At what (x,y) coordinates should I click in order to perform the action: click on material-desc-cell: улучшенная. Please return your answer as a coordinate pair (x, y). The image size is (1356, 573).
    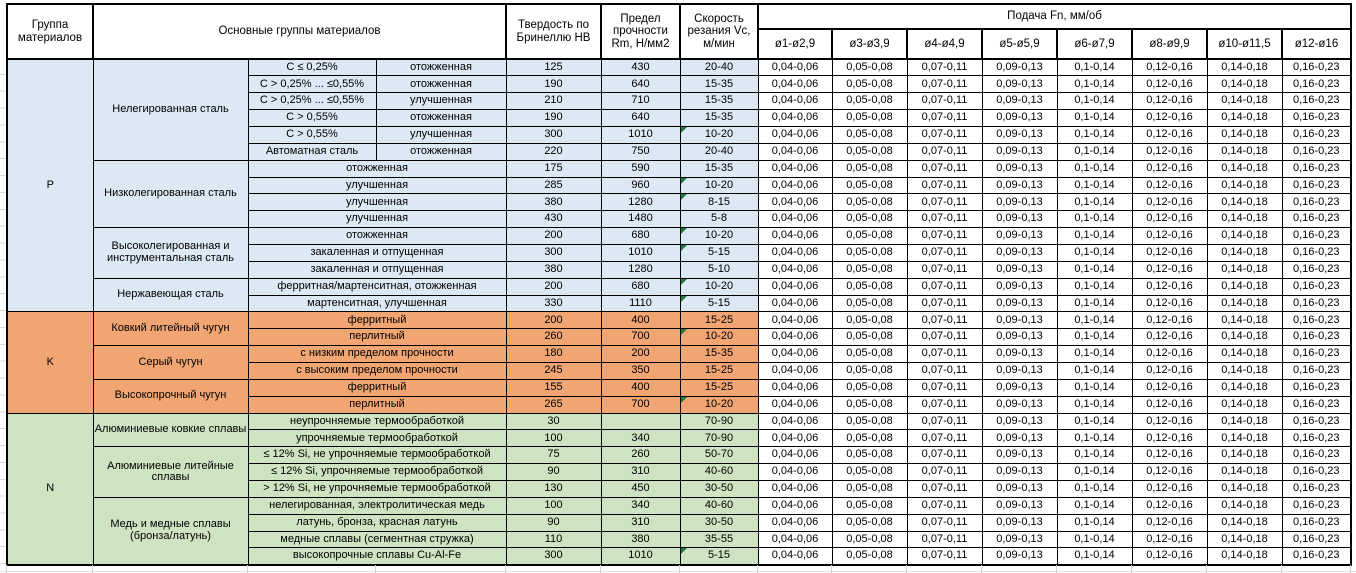
    Looking at the image, I should click on (441, 101).